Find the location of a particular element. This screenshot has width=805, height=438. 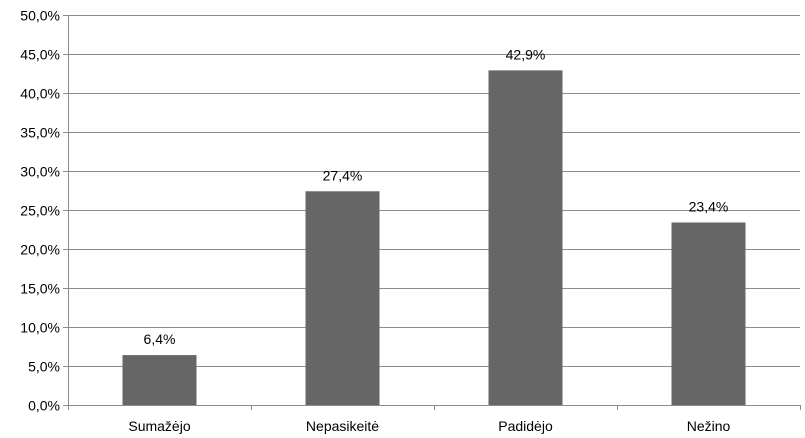

y-tick-label-4: 20,0% is located at coordinates (40, 250).